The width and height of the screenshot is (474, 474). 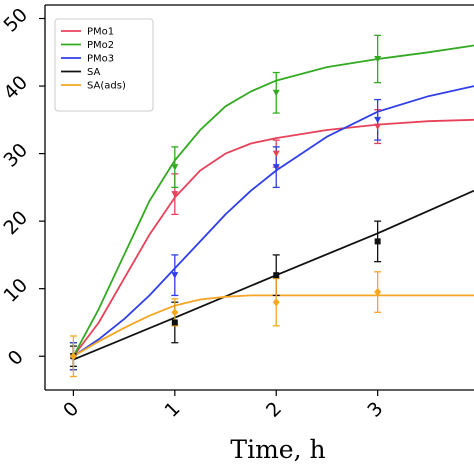 I want to click on x-tick-label: 0, so click(x=71, y=410).